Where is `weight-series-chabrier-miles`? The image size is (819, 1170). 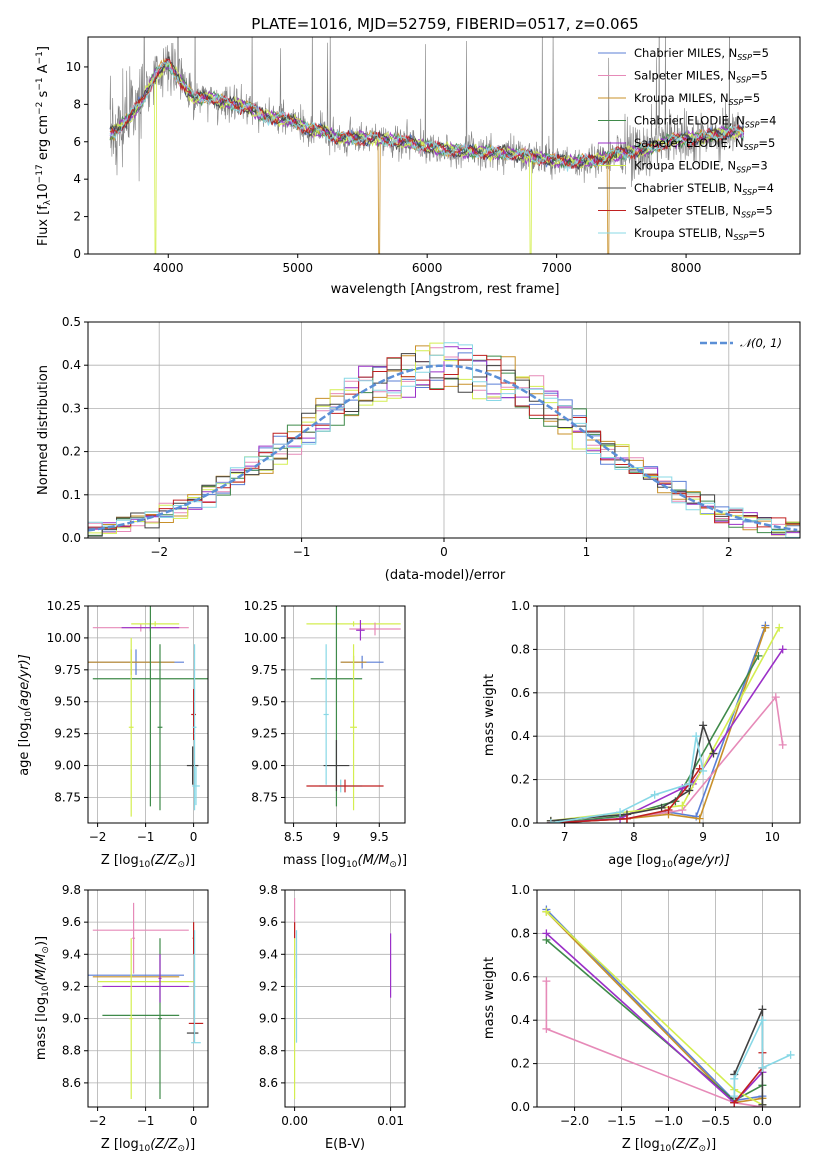
weight-series-chabrier-miles is located at coordinates (658, 722).